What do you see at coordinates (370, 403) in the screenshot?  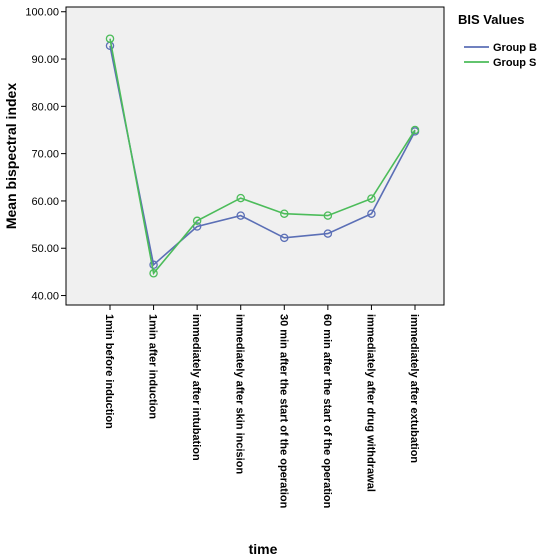 I see `x-tick-label: immediately after drug withdrawal` at bounding box center [370, 403].